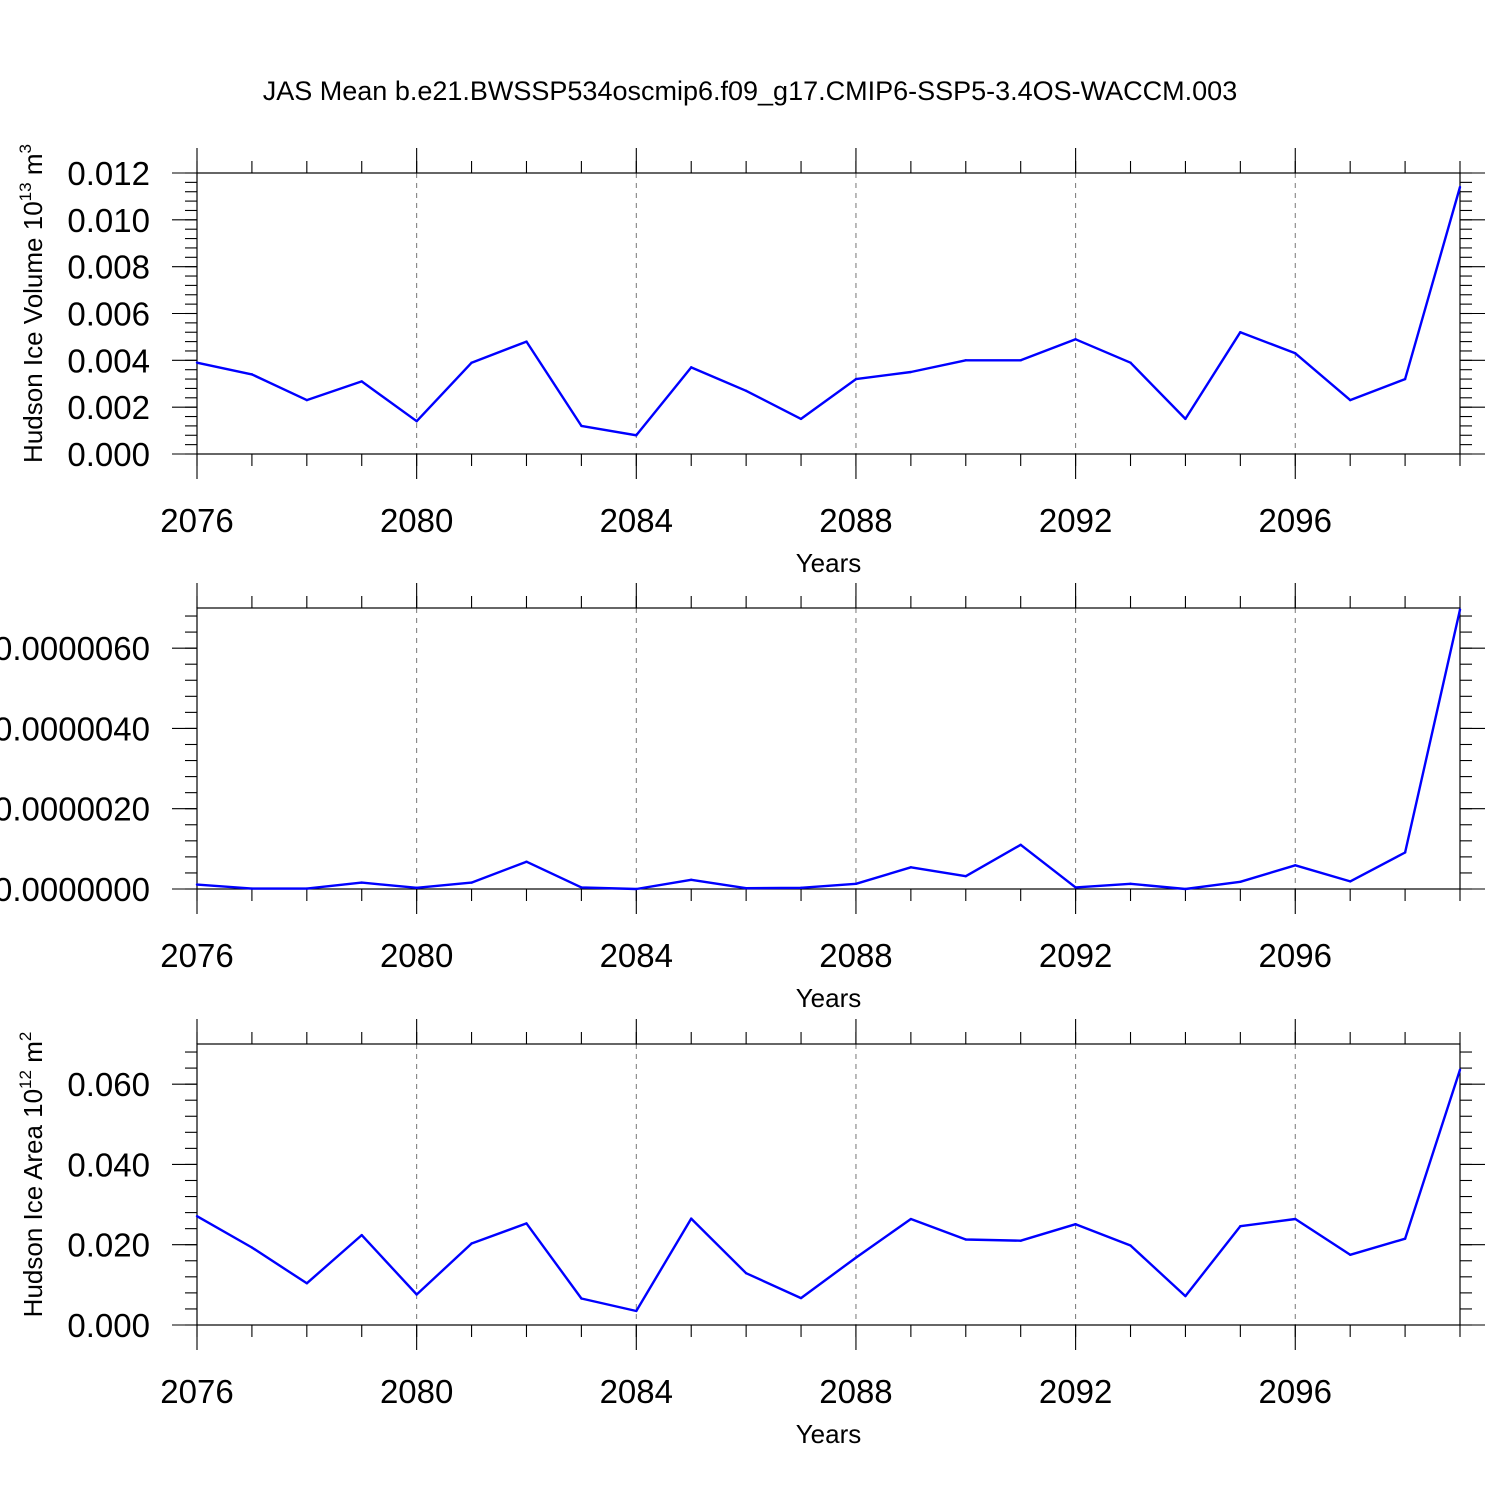  What do you see at coordinates (32, 1175) in the screenshot?
I see `y-axis-label: Hudson Ice Area 1012 m2` at bounding box center [32, 1175].